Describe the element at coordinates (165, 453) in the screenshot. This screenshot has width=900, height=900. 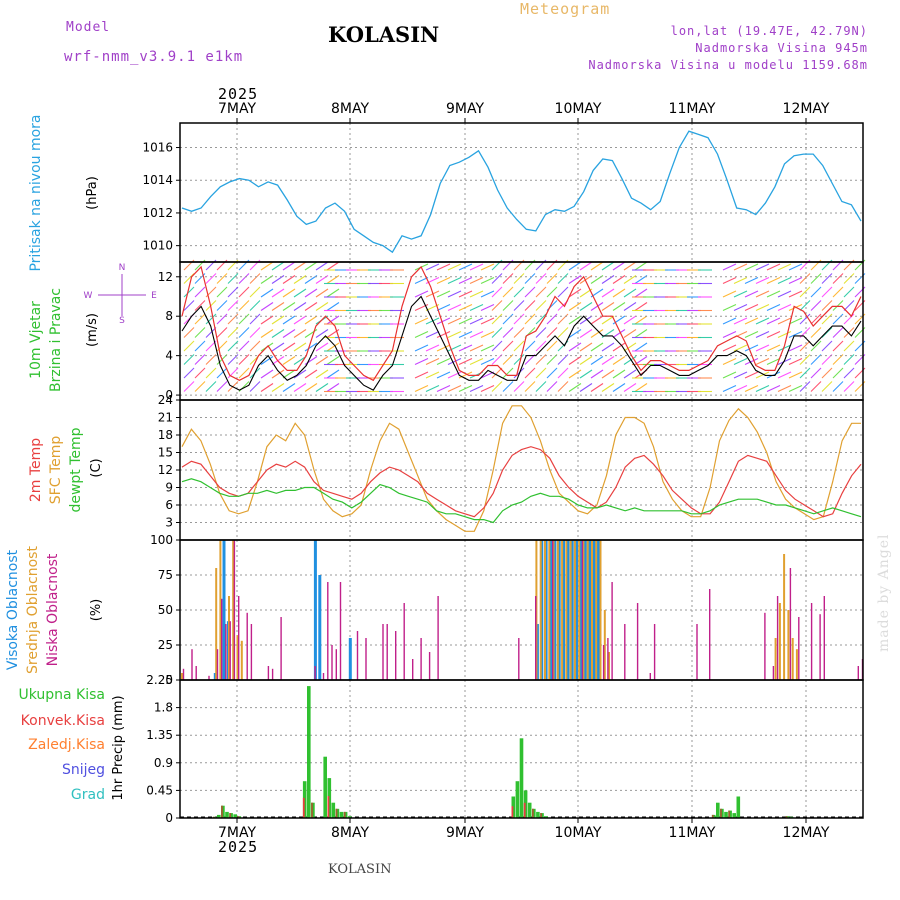
I see `y-tick-label: 15` at that location.